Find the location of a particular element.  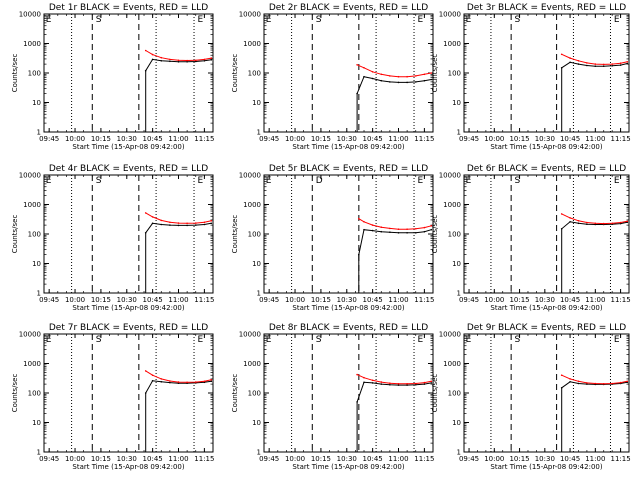

x-tick-label: 10:15 is located at coordinates (321, 300).